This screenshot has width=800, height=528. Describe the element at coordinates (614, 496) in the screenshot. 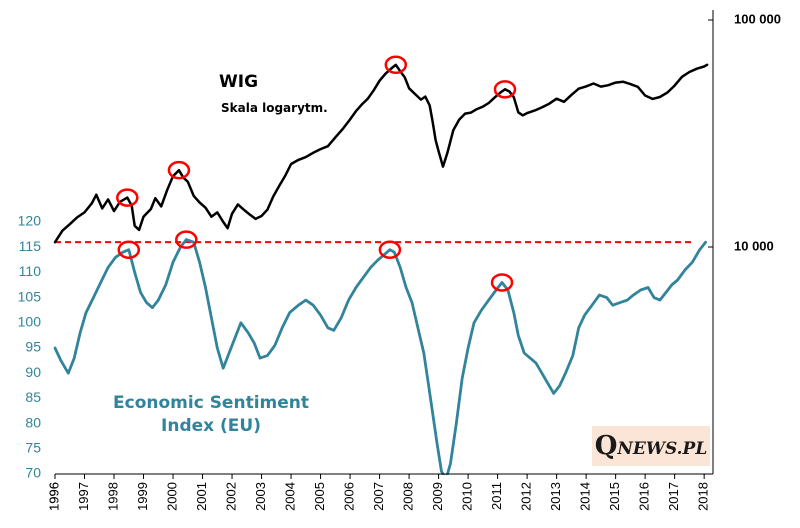

I see `x-tick-label-top-2015: 2015` at that location.